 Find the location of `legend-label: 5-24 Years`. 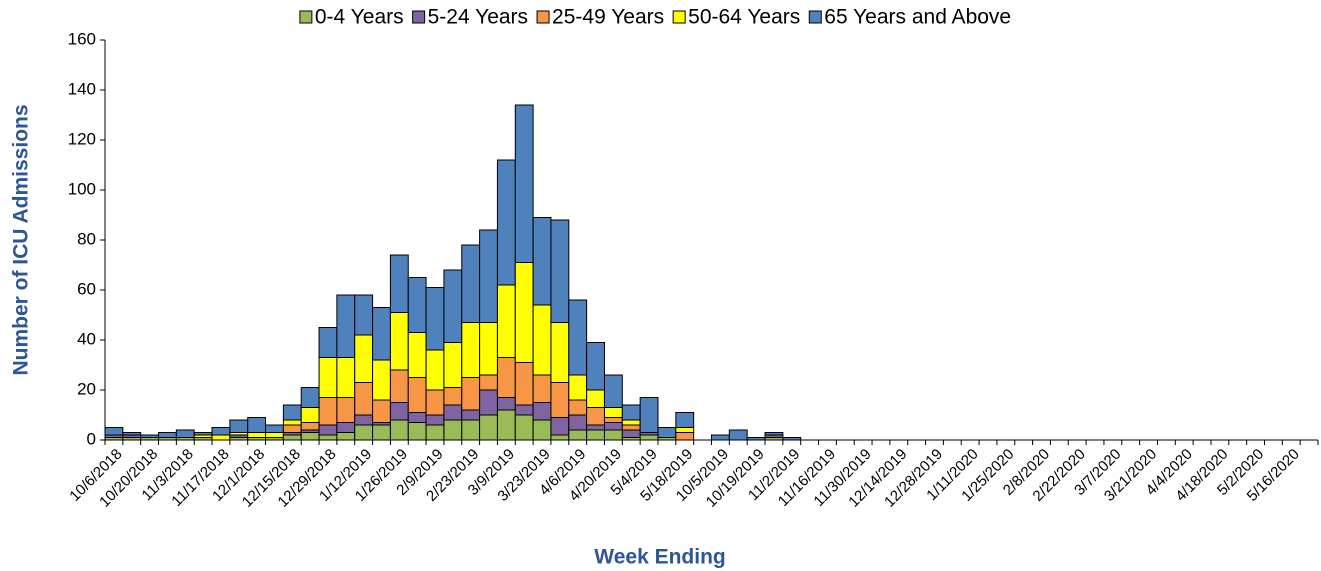

legend-label: 5-24 Years is located at coordinates (478, 17).